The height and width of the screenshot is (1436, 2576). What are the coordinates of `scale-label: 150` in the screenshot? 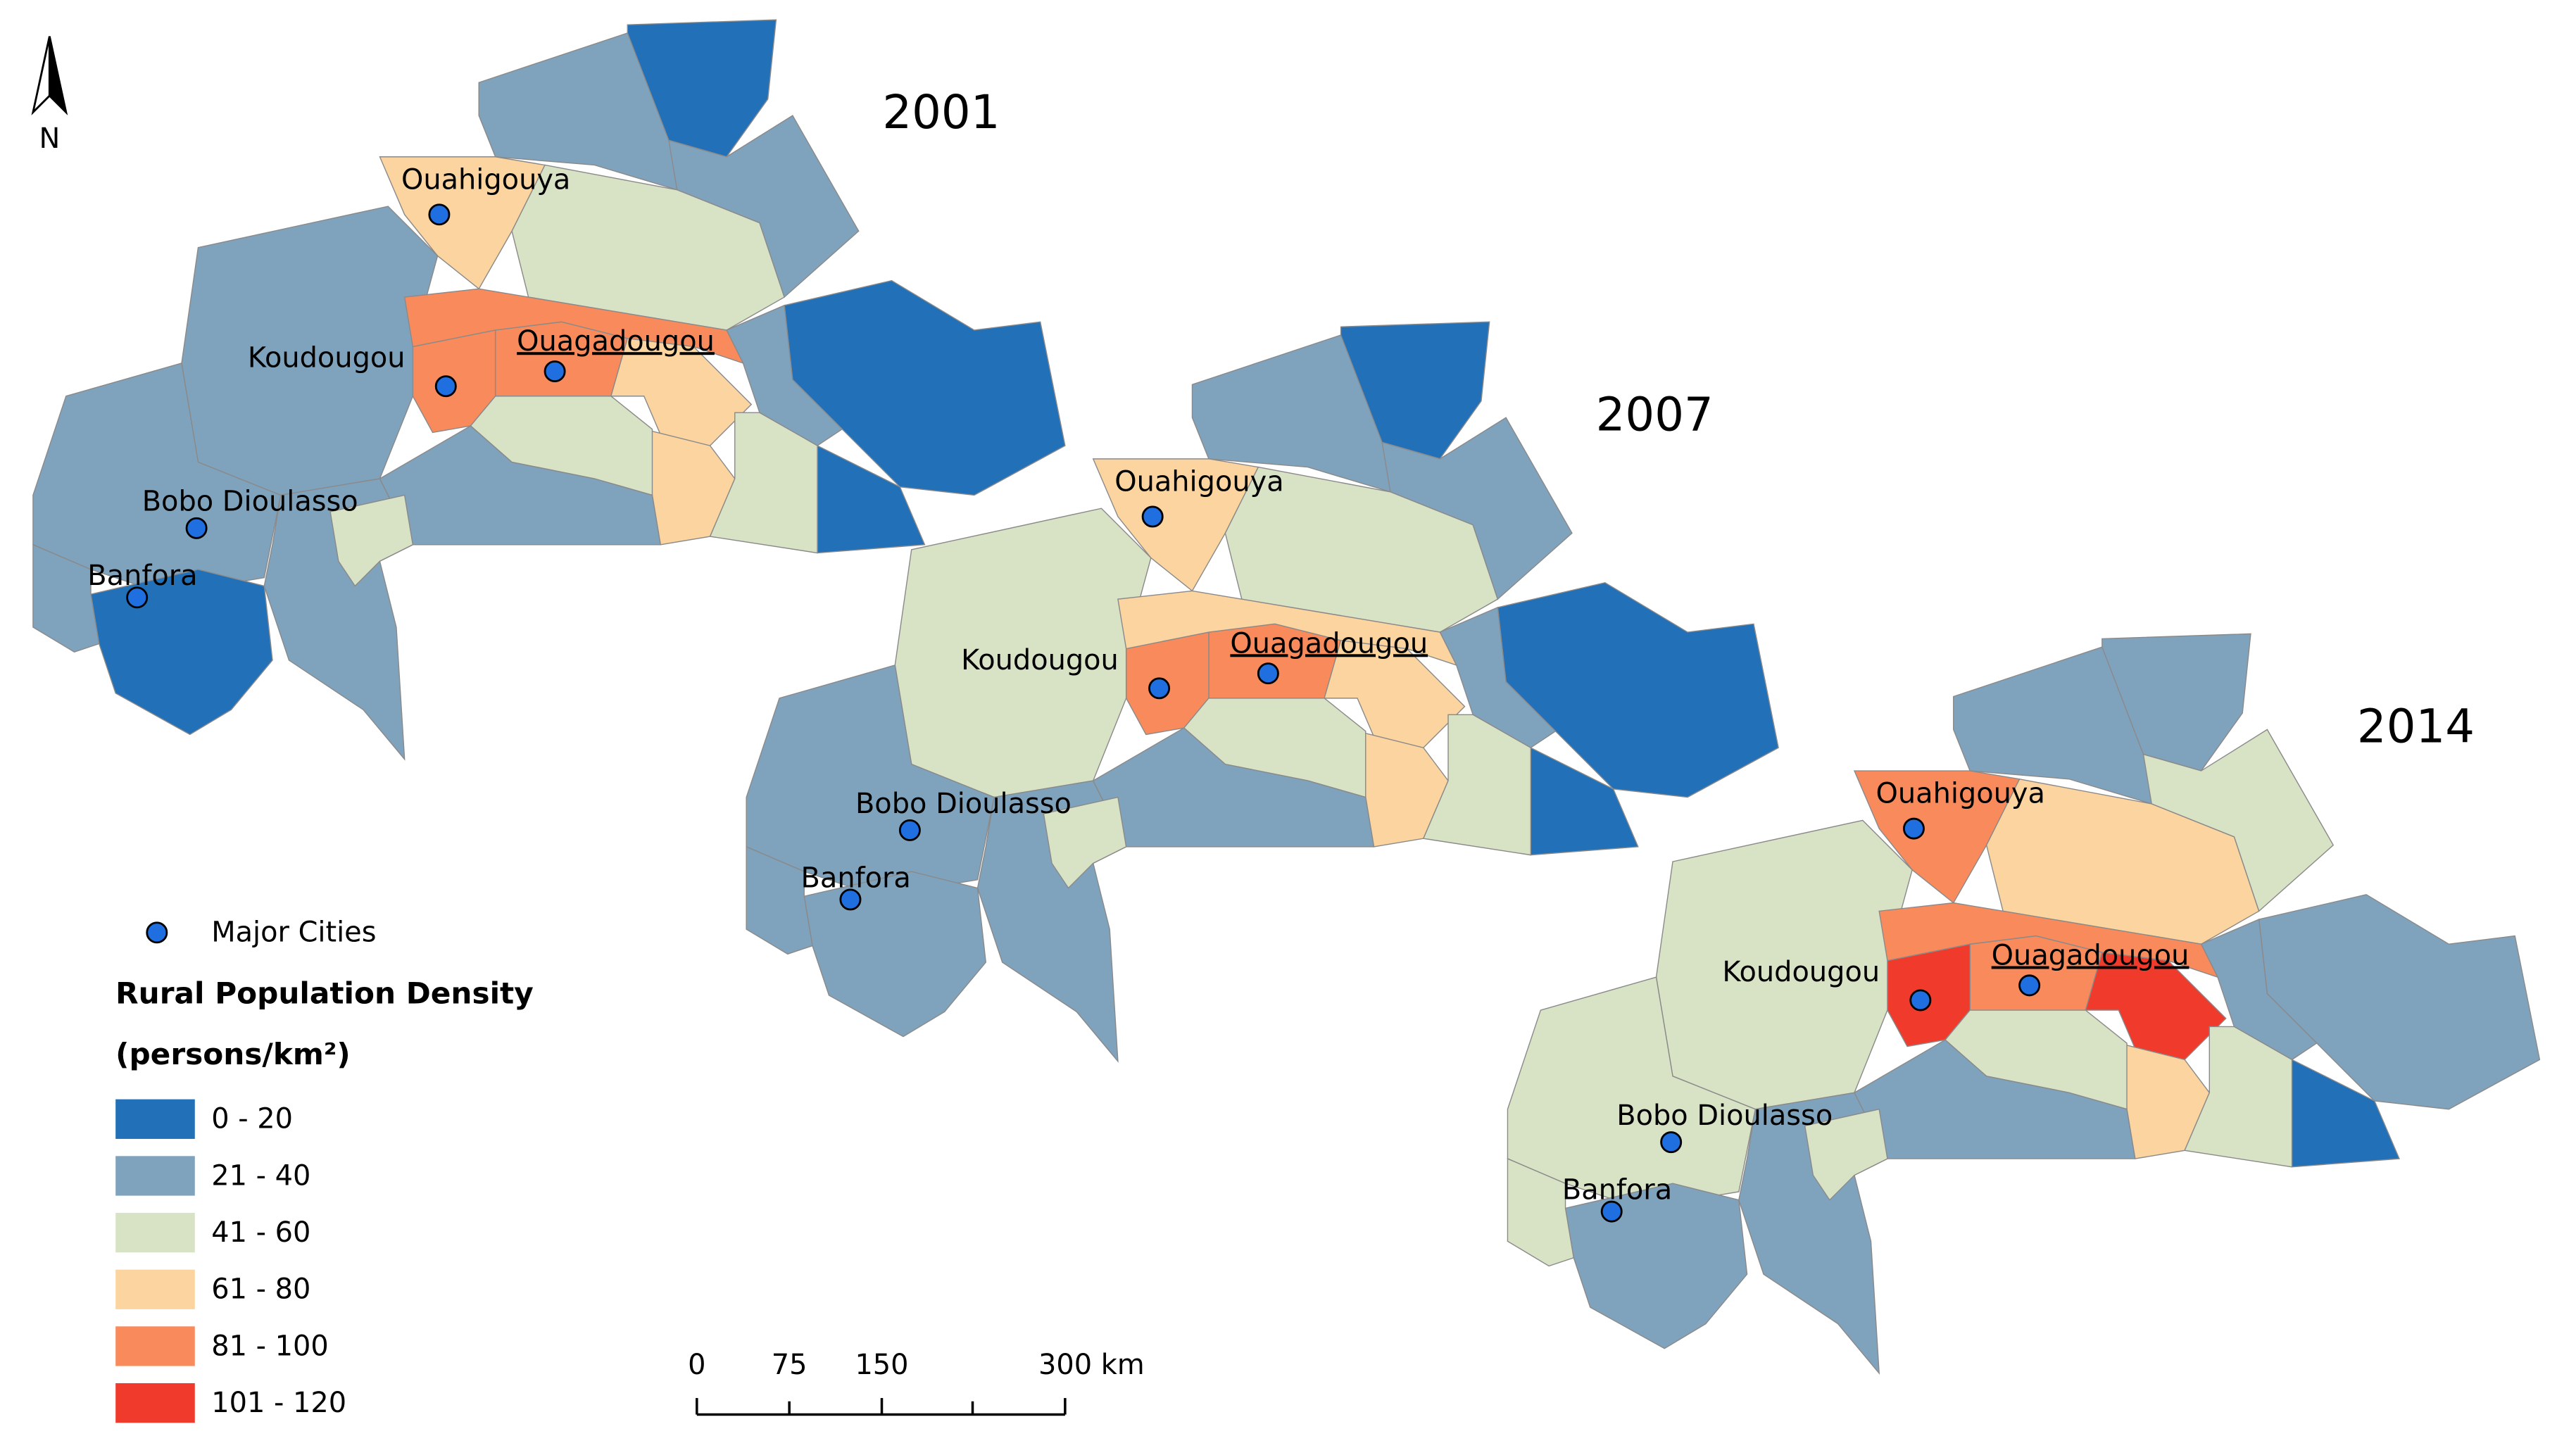 It's located at (881, 1365).